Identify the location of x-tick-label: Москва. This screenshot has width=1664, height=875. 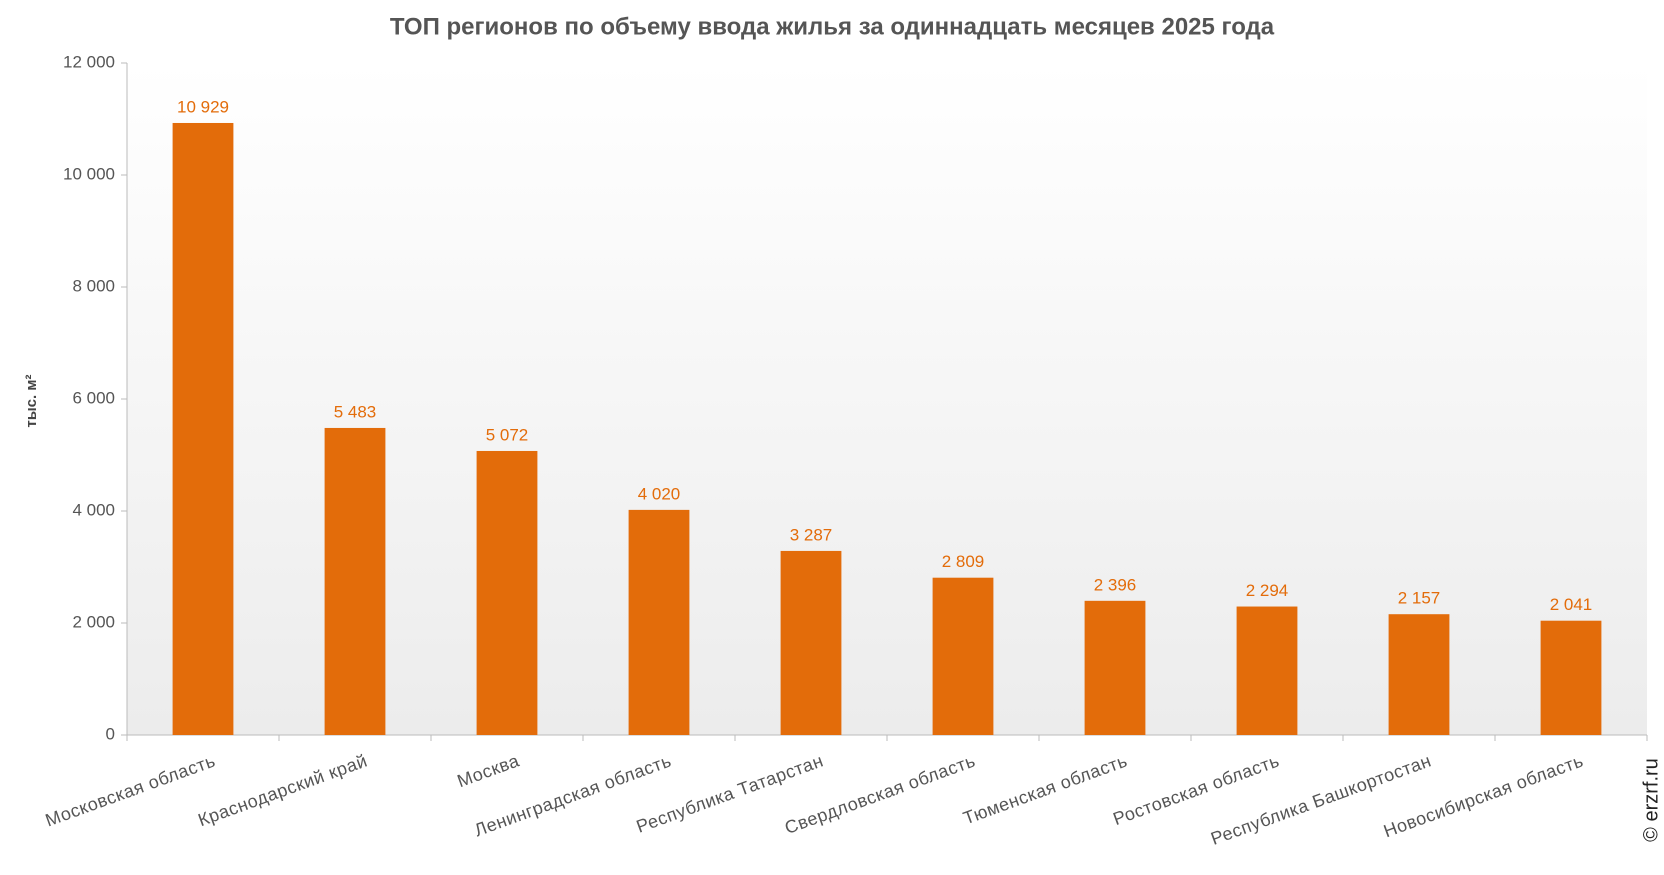
(489, 770).